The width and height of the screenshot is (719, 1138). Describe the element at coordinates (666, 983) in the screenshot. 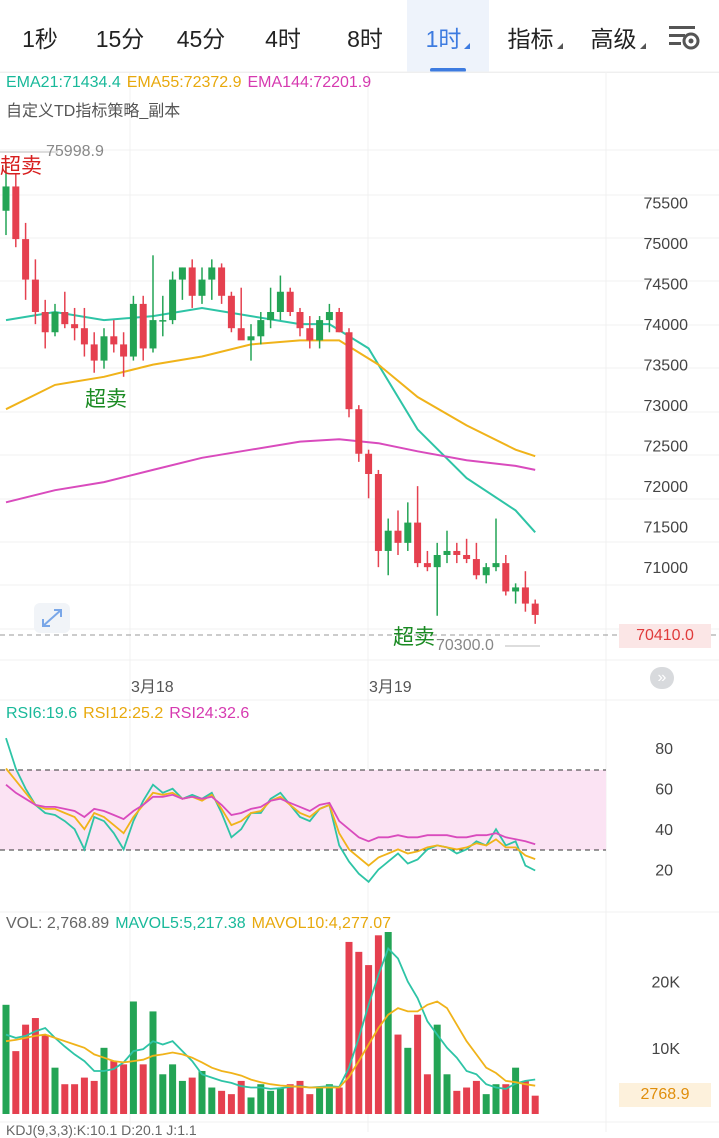

I see `volume-tick-label: 20K` at that location.